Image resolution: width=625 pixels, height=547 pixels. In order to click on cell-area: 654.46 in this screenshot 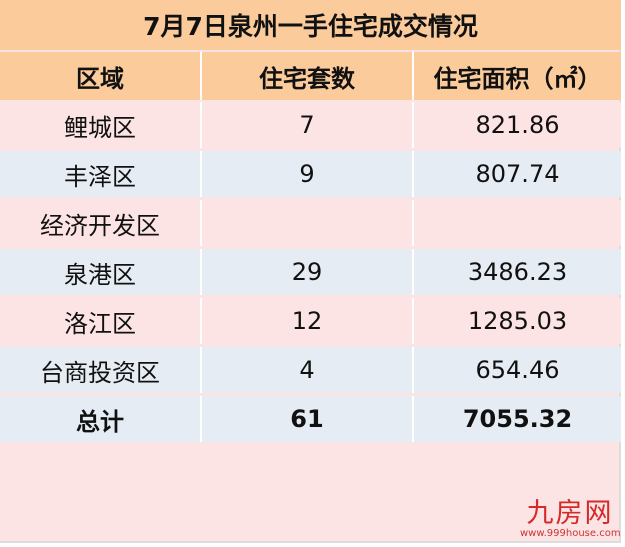, I will do `click(517, 370)`.